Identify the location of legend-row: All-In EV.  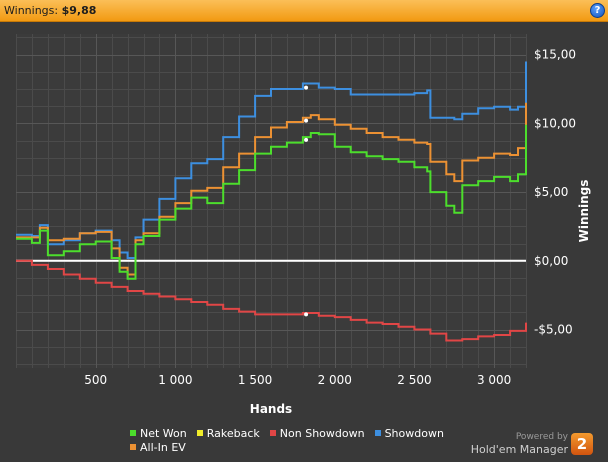
(292, 448).